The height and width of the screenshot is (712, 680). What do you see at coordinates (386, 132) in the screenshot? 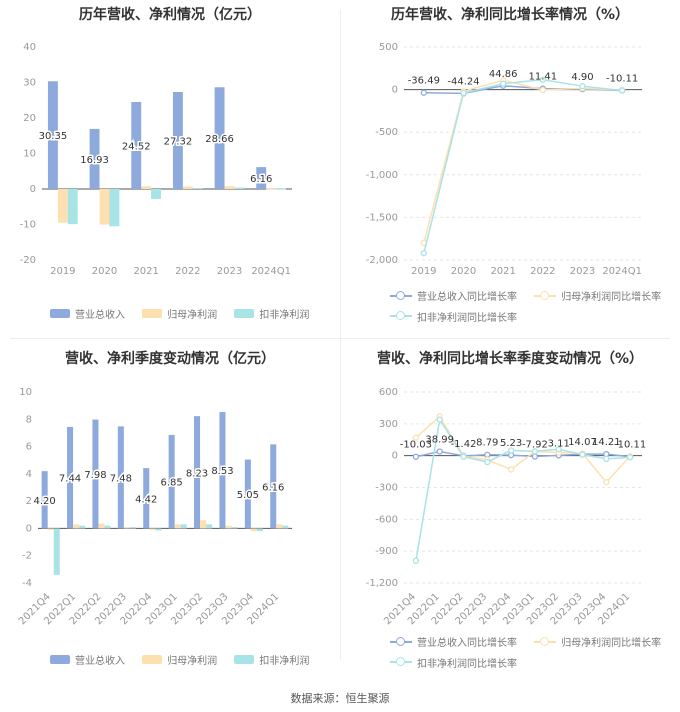
I see `y-tick-label: -500` at bounding box center [386, 132].